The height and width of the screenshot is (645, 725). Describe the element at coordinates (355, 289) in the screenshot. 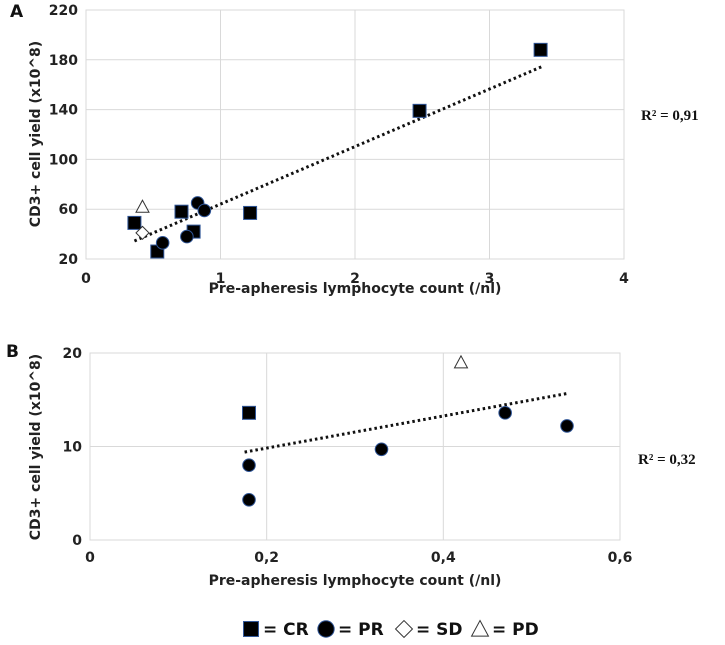

I see `panel-a-x-axis-title: Pre-apheresis lymphocyte count (/nl)` at that location.